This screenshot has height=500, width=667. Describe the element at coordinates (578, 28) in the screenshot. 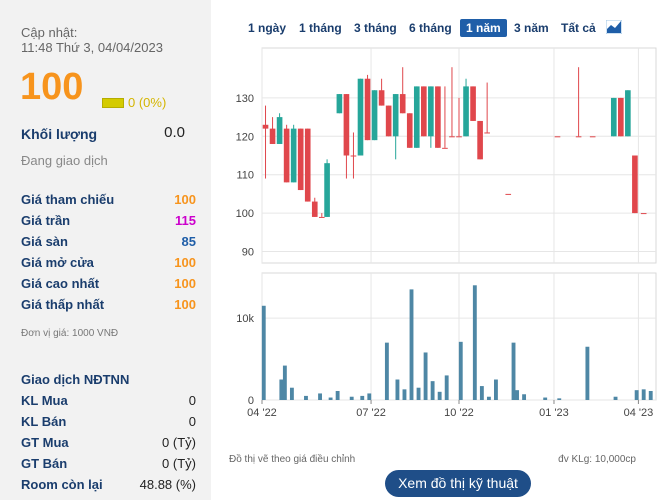

I see `tab-all: Tất cả` at that location.